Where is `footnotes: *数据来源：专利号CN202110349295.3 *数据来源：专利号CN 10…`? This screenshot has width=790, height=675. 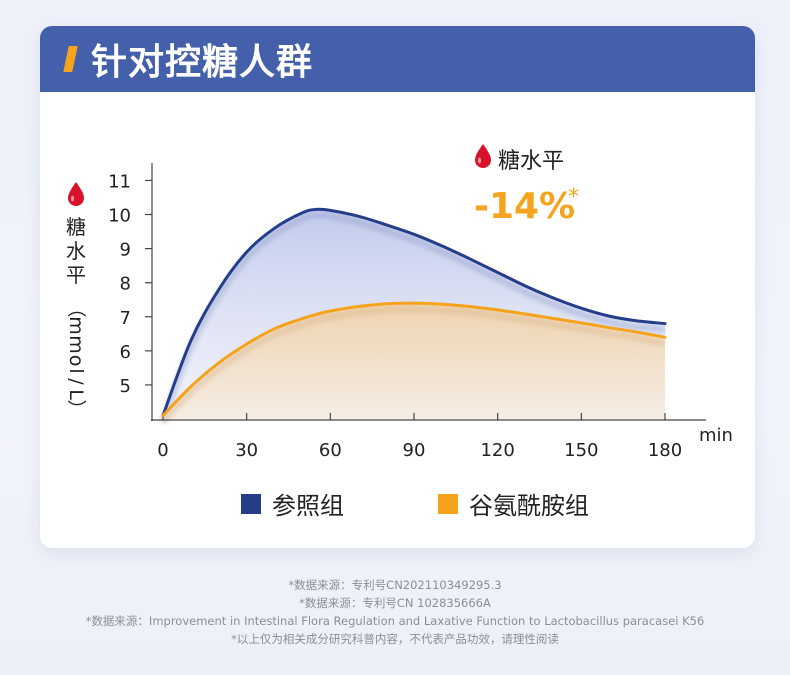 footnotes: *数据来源：专利号CN202110349295.3 *数据来源：专利号CN 10… is located at coordinates (395, 612).